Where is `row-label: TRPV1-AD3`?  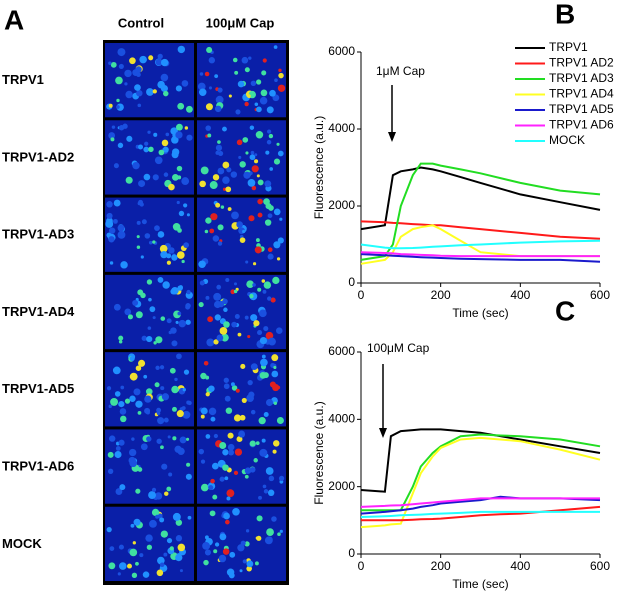 row-label: TRPV1-AD3 is located at coordinates (38, 234).